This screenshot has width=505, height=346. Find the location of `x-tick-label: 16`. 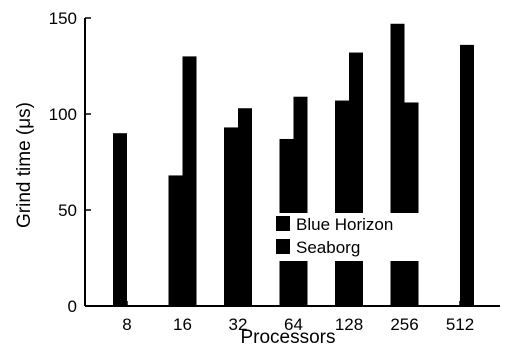

x-tick-label: 16 is located at coordinates (182, 324).